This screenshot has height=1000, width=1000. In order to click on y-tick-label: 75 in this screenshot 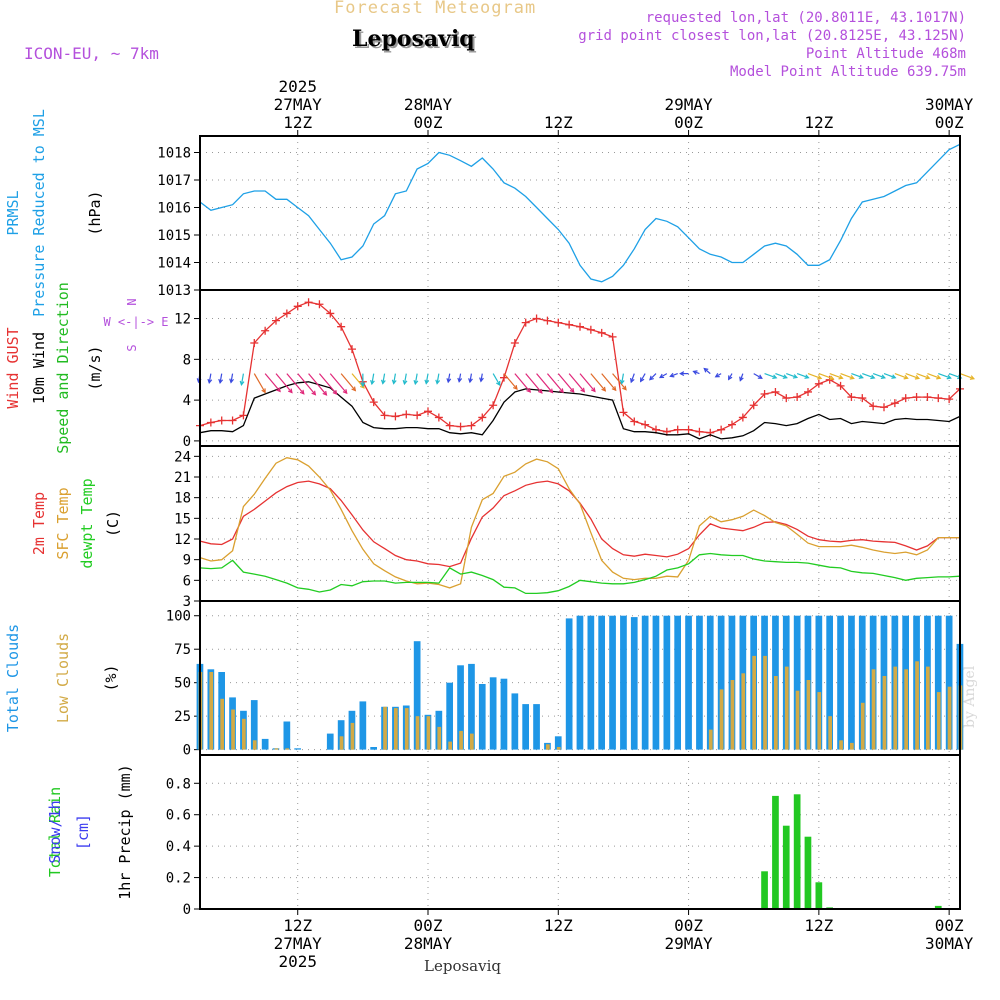, I will do `click(182, 650)`.